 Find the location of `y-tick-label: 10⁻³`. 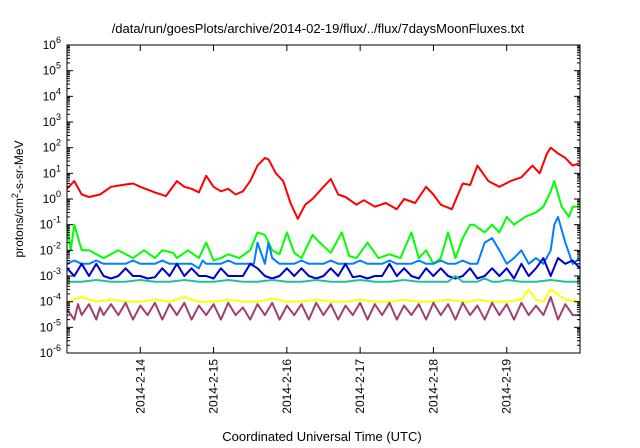

y-tick-label: 10⁻³ is located at coordinates (50, 274).